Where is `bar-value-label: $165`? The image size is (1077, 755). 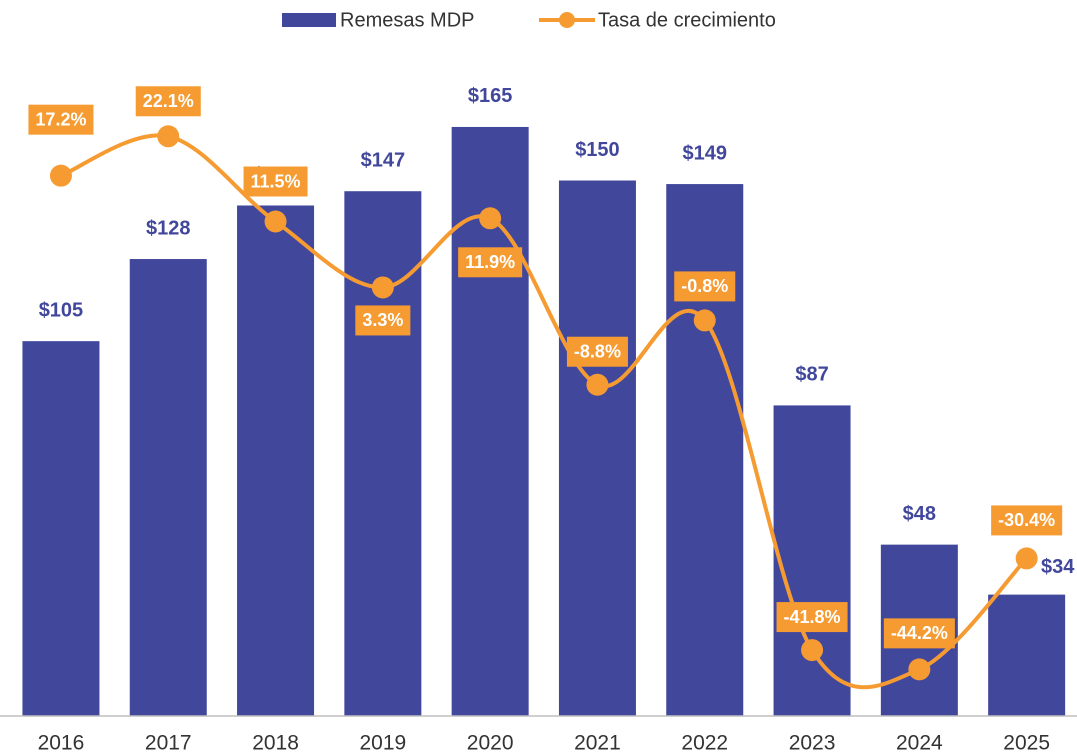
bar-value-label: $165 is located at coordinates (490, 96).